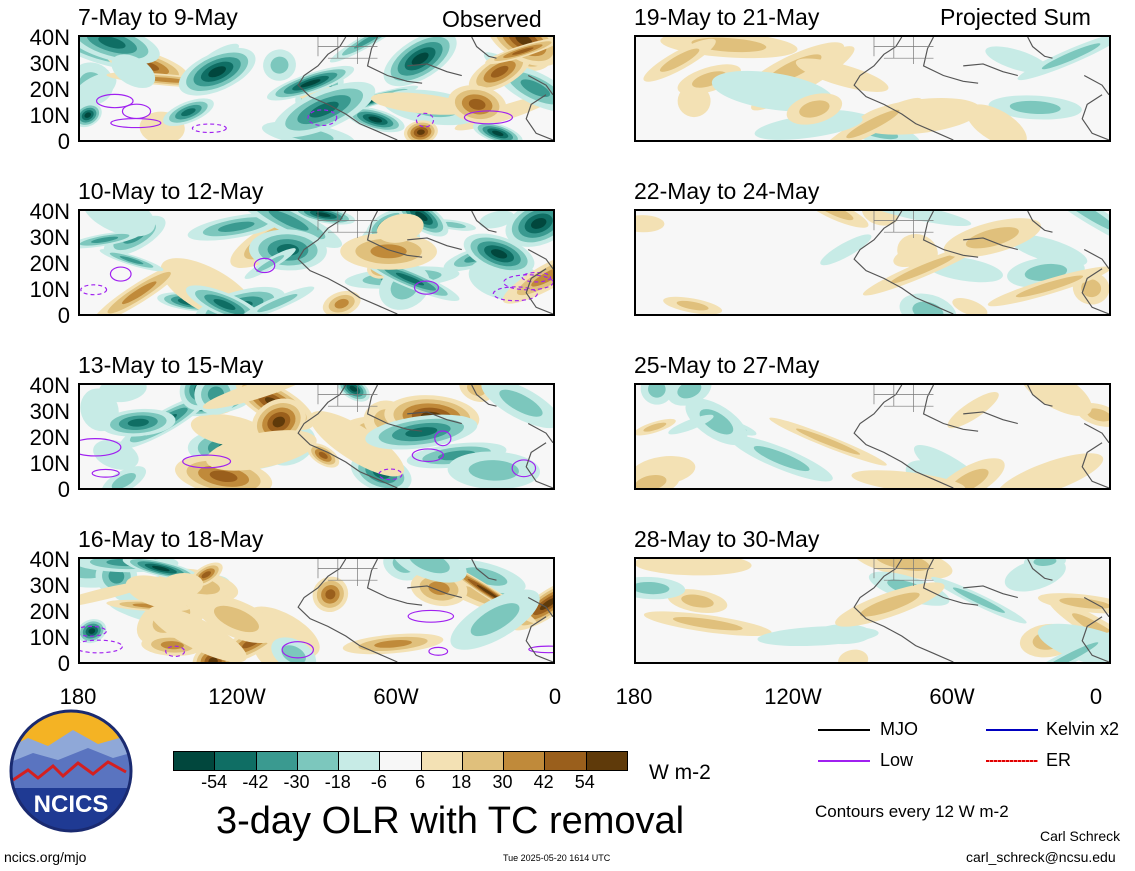 This screenshot has width=1135, height=871. What do you see at coordinates (844, 730) in the screenshot?
I see `legend-line-mjo` at bounding box center [844, 730].